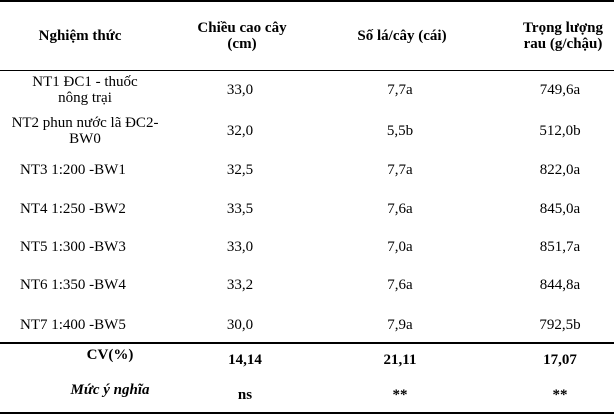 Image resolution: width=614 pixels, height=417 pixels. What do you see at coordinates (560, 325) in the screenshot?
I see `row-7-weight: 792,5b` at bounding box center [560, 325].